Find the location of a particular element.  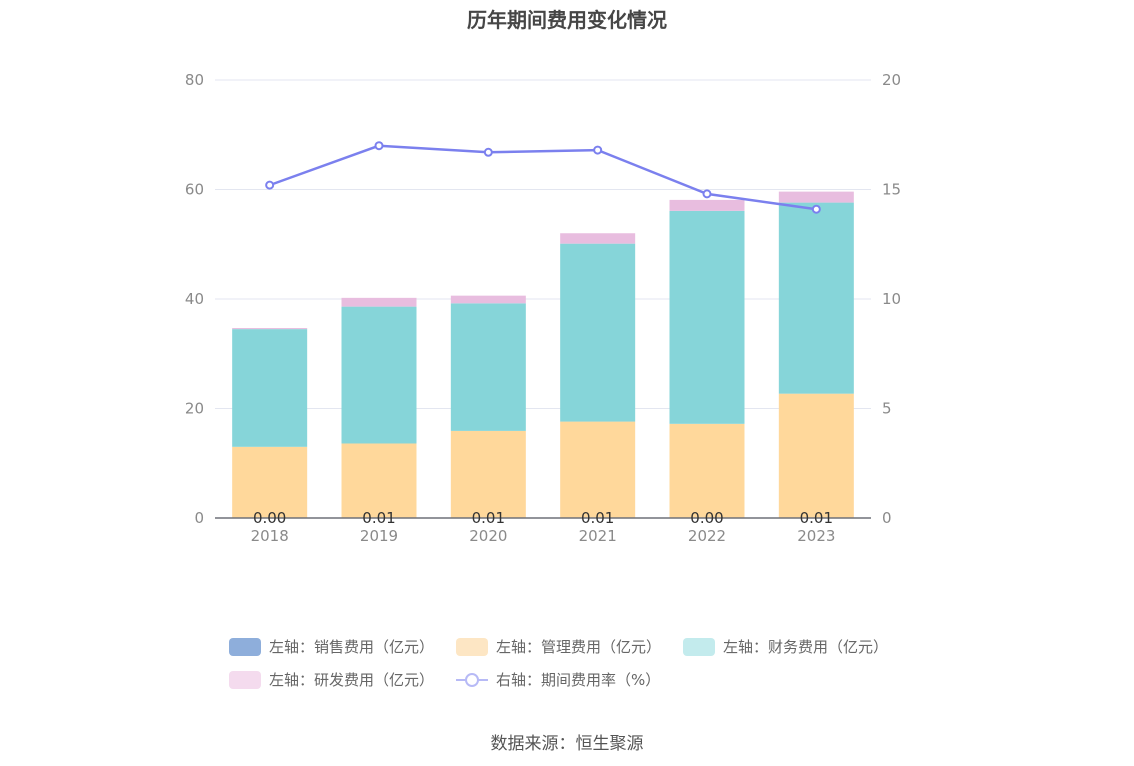

legend-label-finance: 左轴：财务费用（亿元） is located at coordinates (806, 647).